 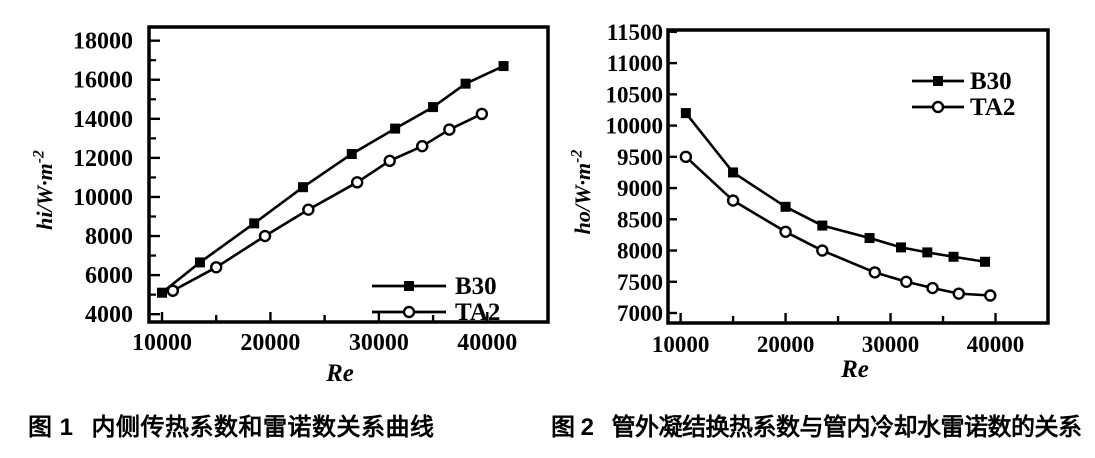 What do you see at coordinates (103, 42) in the screenshot?
I see `svg-text: 18000` at bounding box center [103, 42].